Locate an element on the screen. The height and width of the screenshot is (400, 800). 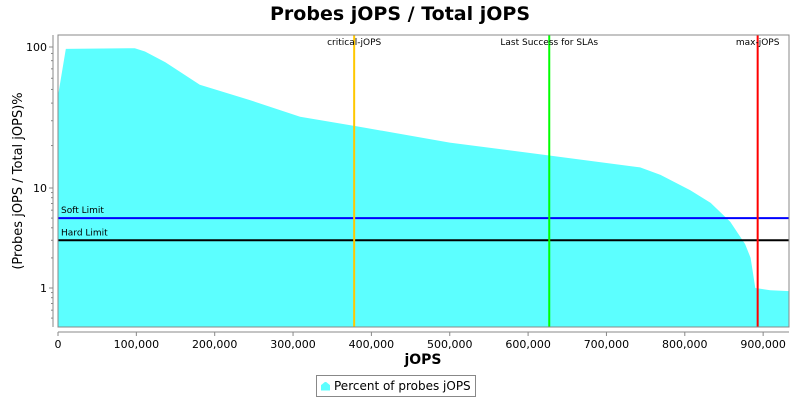
x-tick-label: 300,000 is located at coordinates (293, 344).